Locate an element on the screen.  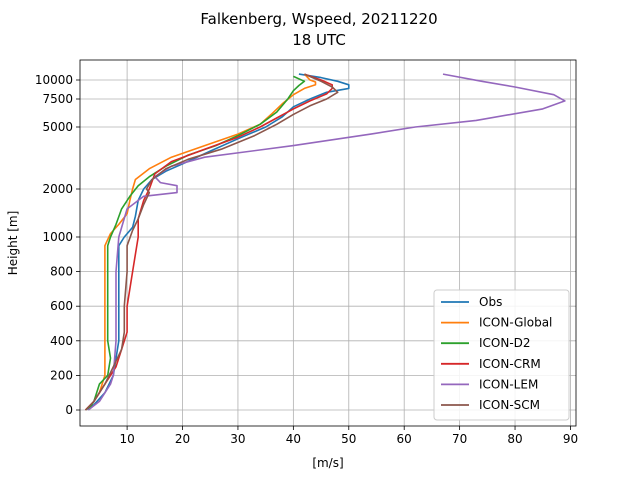
x-tick-label: 40 is located at coordinates (293, 439).